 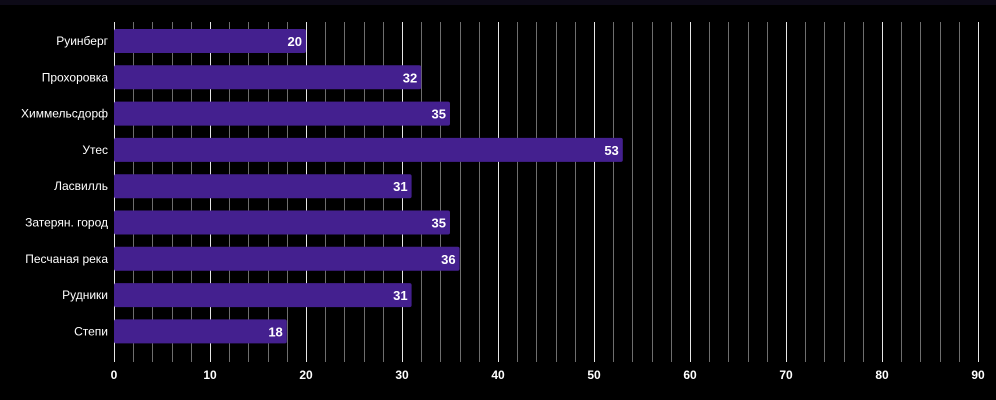 What do you see at coordinates (66, 223) in the screenshot?
I see `category-label-6: Затерян. город` at bounding box center [66, 223].